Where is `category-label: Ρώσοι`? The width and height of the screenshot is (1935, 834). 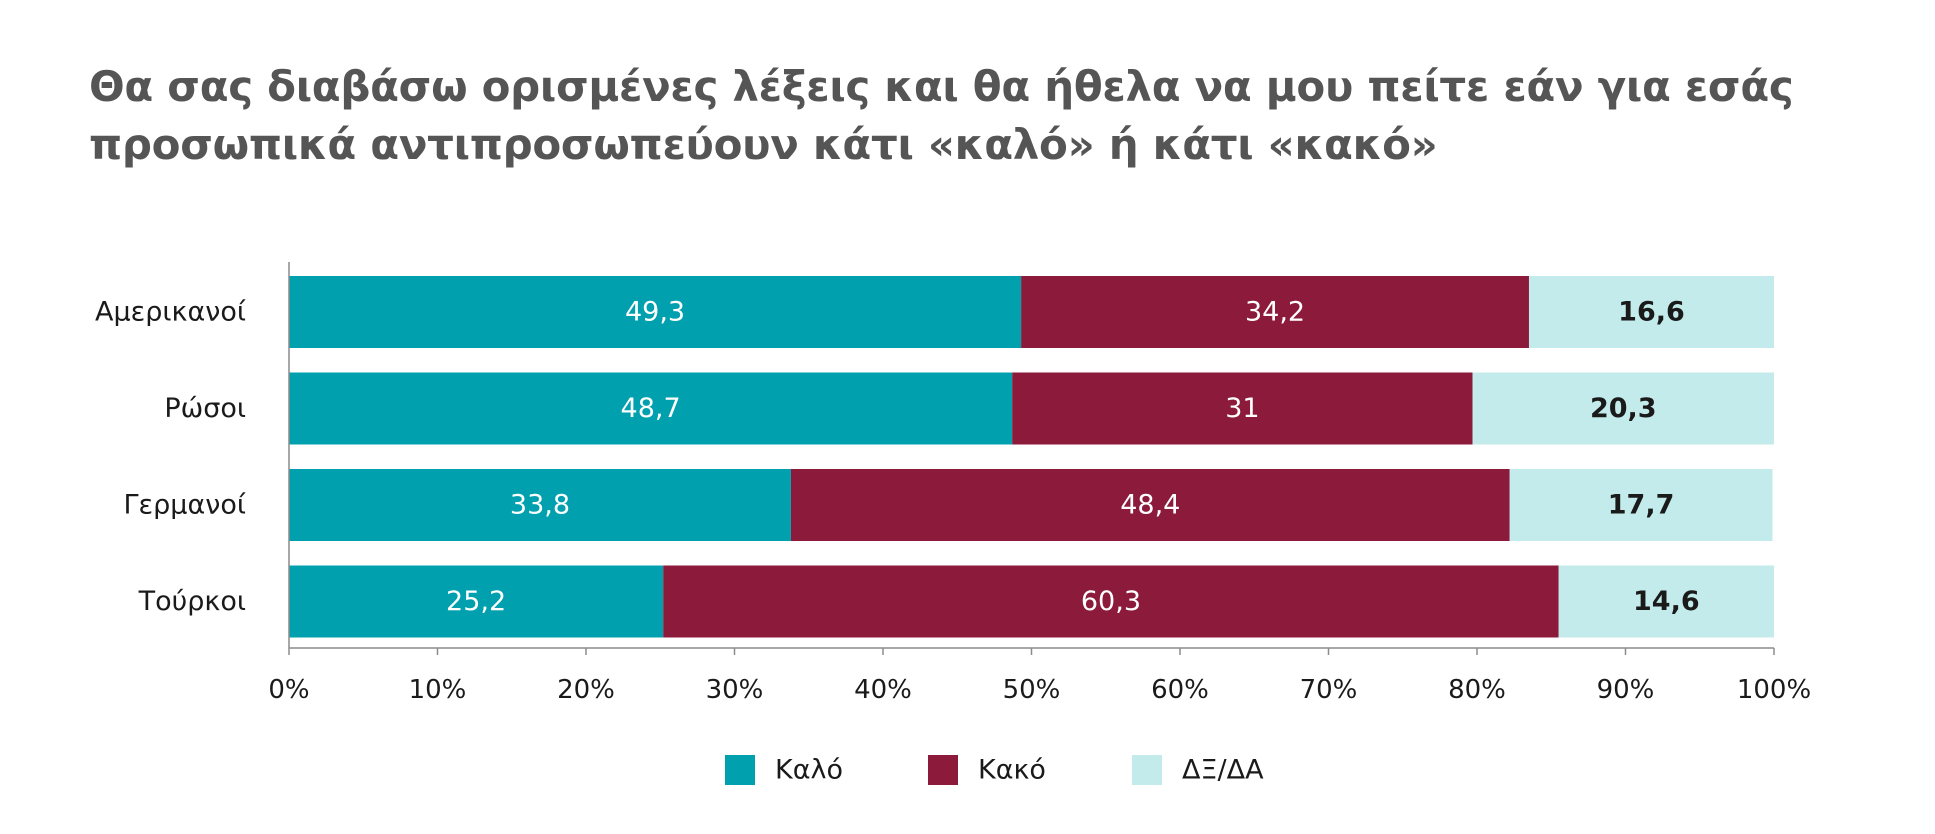
category-label: Ρώσοι is located at coordinates (205, 408).